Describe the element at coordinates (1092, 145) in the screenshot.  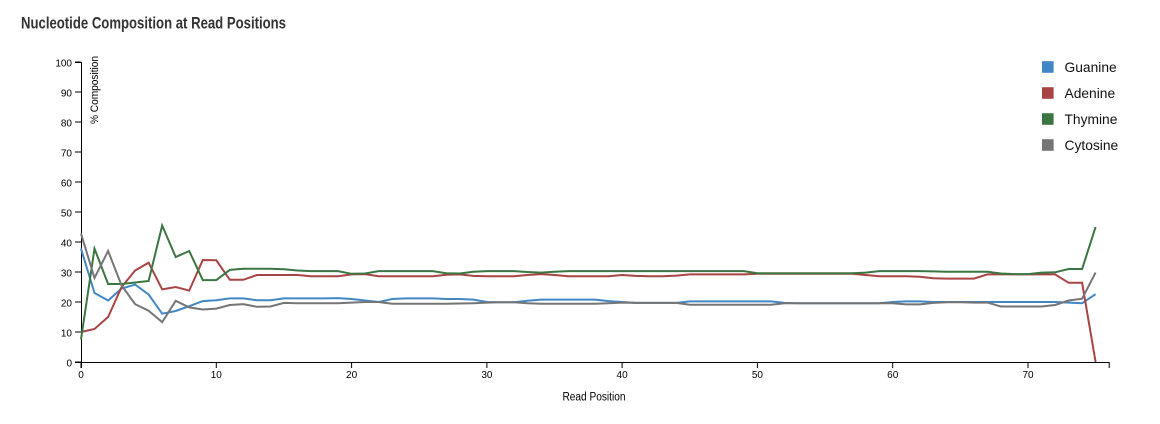
I see `svg-text: Cytosine` at that location.